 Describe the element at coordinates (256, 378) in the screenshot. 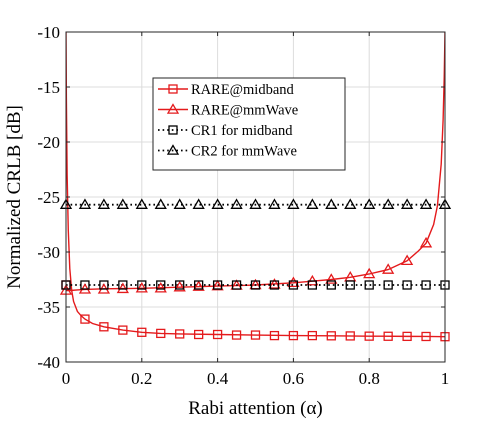

I see `x-tick-labels: 0 0.2 0.4 0.6 0.8 1` at that location.